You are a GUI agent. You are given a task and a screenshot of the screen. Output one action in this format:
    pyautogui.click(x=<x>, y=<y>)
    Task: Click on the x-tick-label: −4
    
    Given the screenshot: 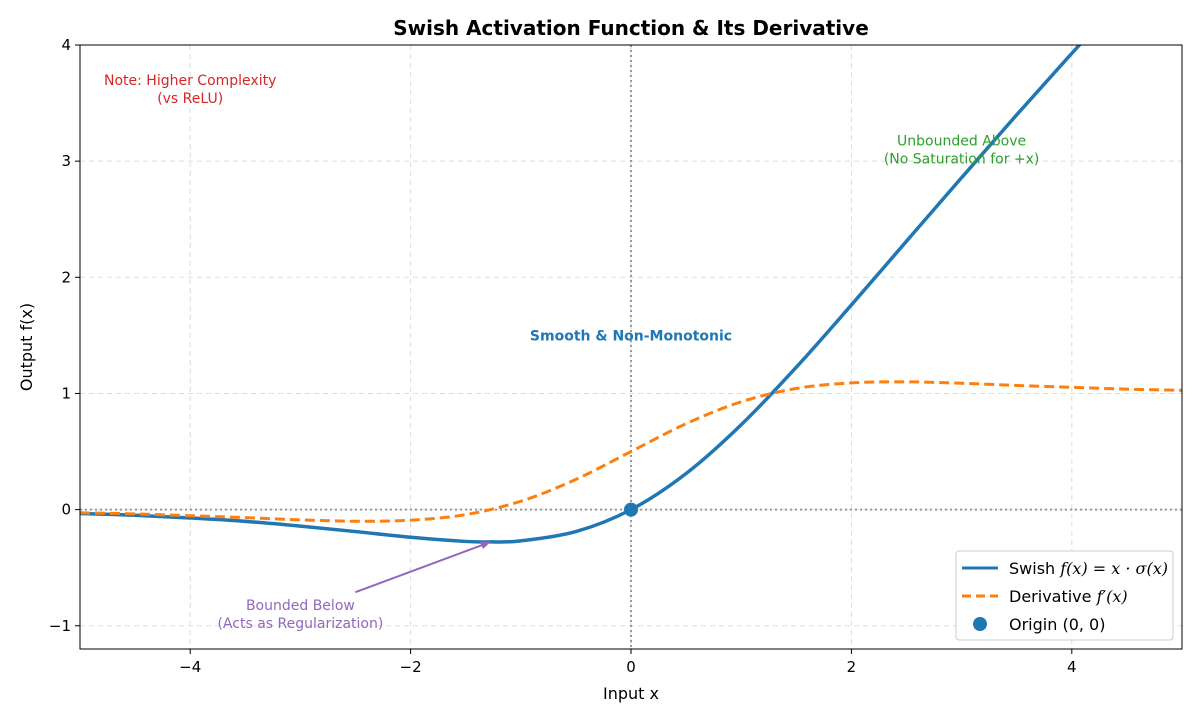 What is the action you would take?
    pyautogui.click(x=190, y=667)
    